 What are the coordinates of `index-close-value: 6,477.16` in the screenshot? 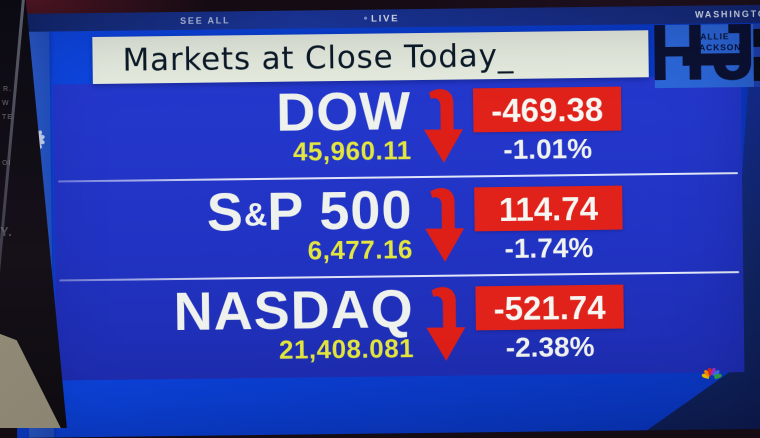 It's located at (360, 250).